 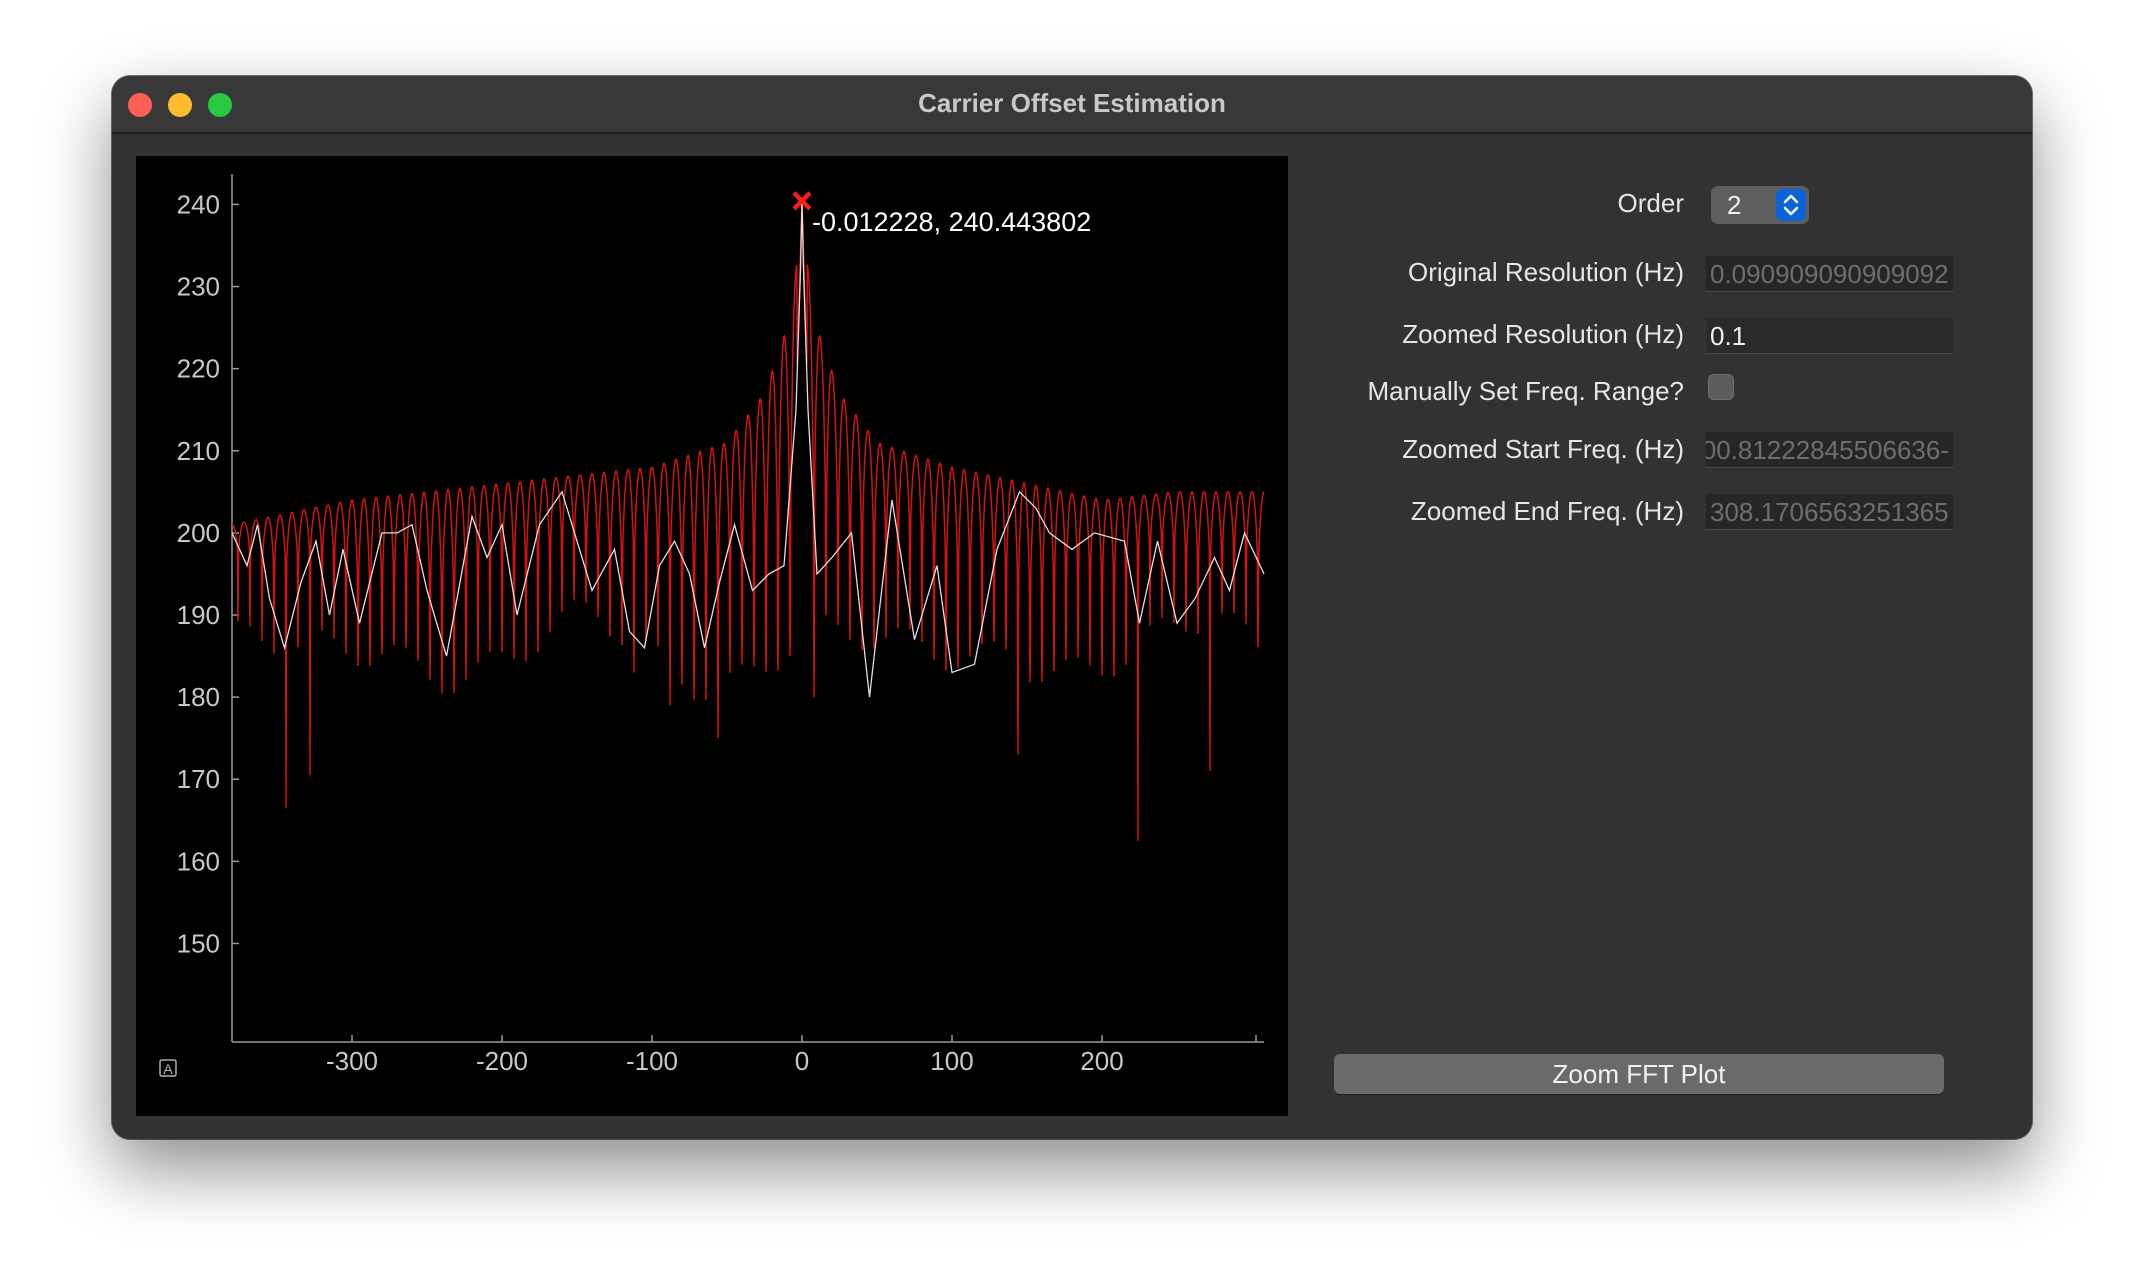 I want to click on close-window-button, so click(x=140, y=105).